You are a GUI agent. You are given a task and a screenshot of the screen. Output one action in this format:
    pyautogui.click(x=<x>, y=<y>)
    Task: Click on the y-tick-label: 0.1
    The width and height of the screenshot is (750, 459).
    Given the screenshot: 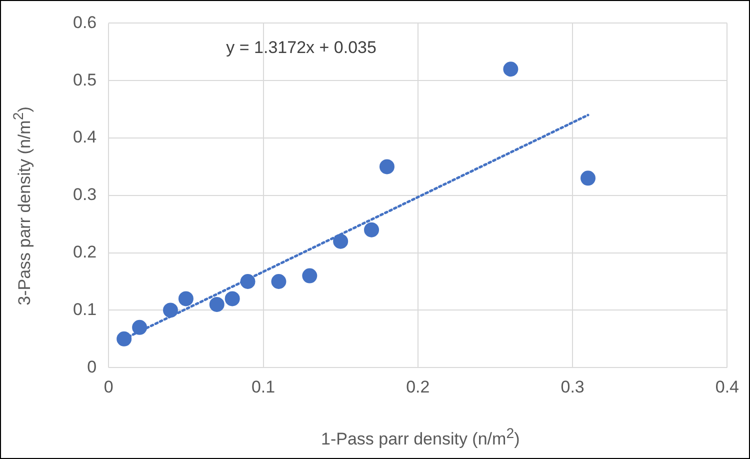 What is the action you would take?
    pyautogui.click(x=84, y=309)
    